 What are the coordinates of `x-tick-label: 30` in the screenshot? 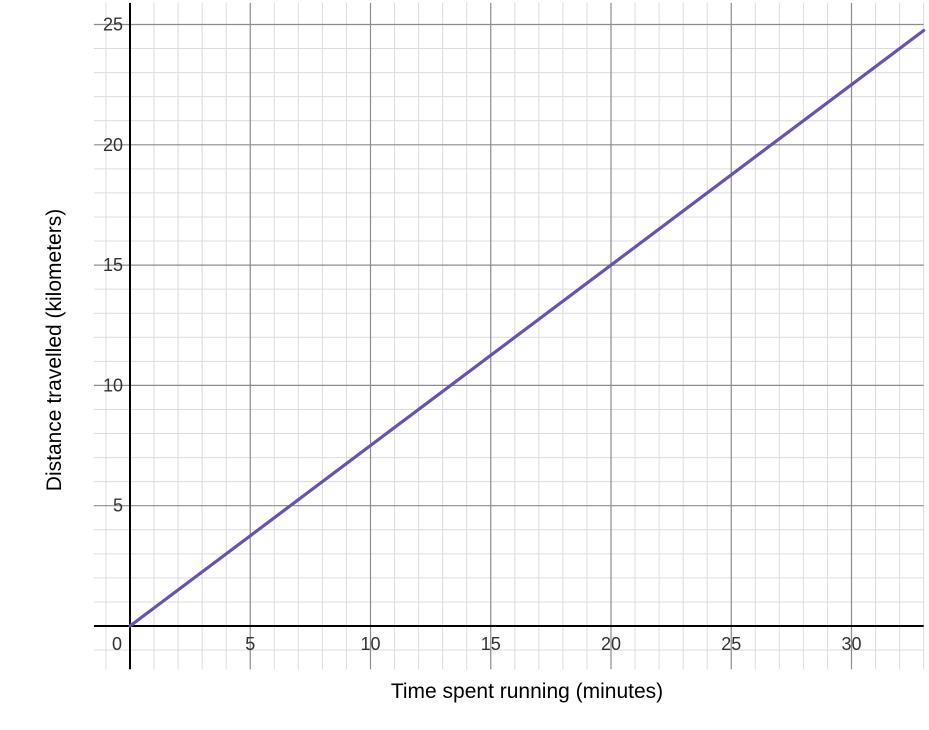 It's located at (851, 644).